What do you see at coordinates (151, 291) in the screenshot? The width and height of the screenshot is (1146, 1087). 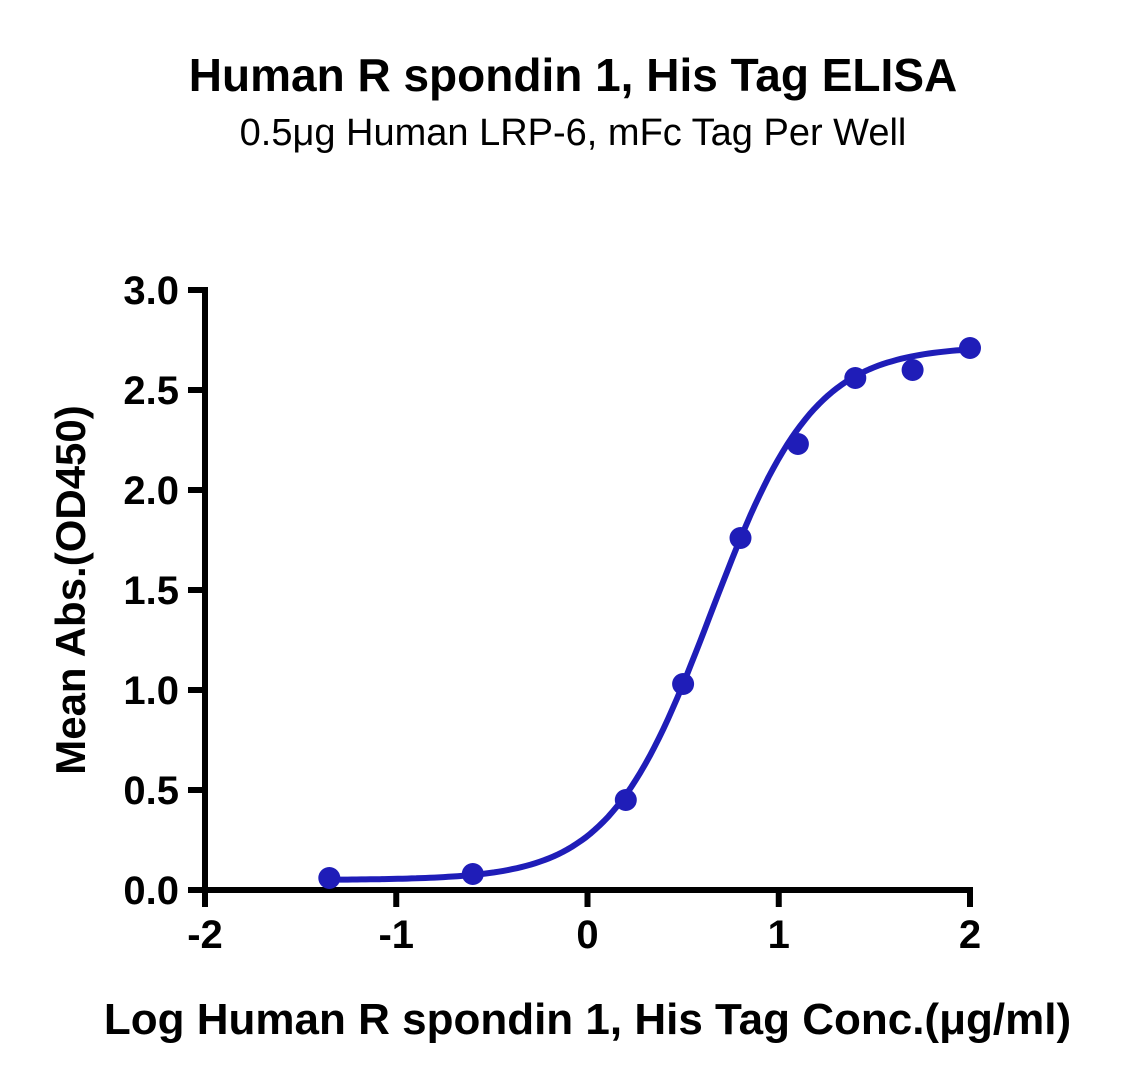 I see `y-tick-label: 3.0` at bounding box center [151, 291].